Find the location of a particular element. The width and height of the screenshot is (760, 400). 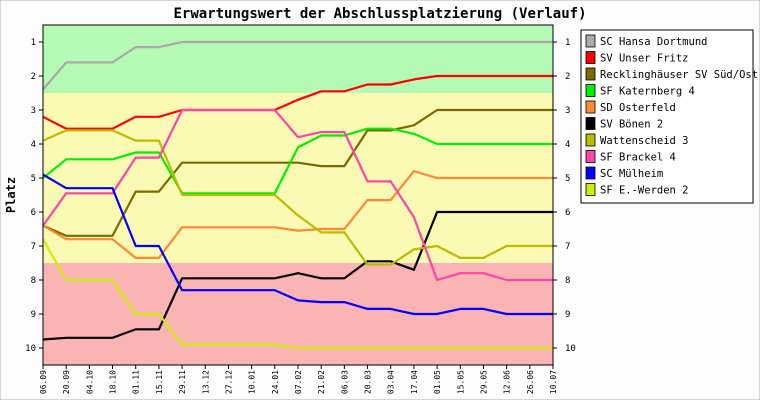

legend-label: SF Katernberg 4 is located at coordinates (647, 92).